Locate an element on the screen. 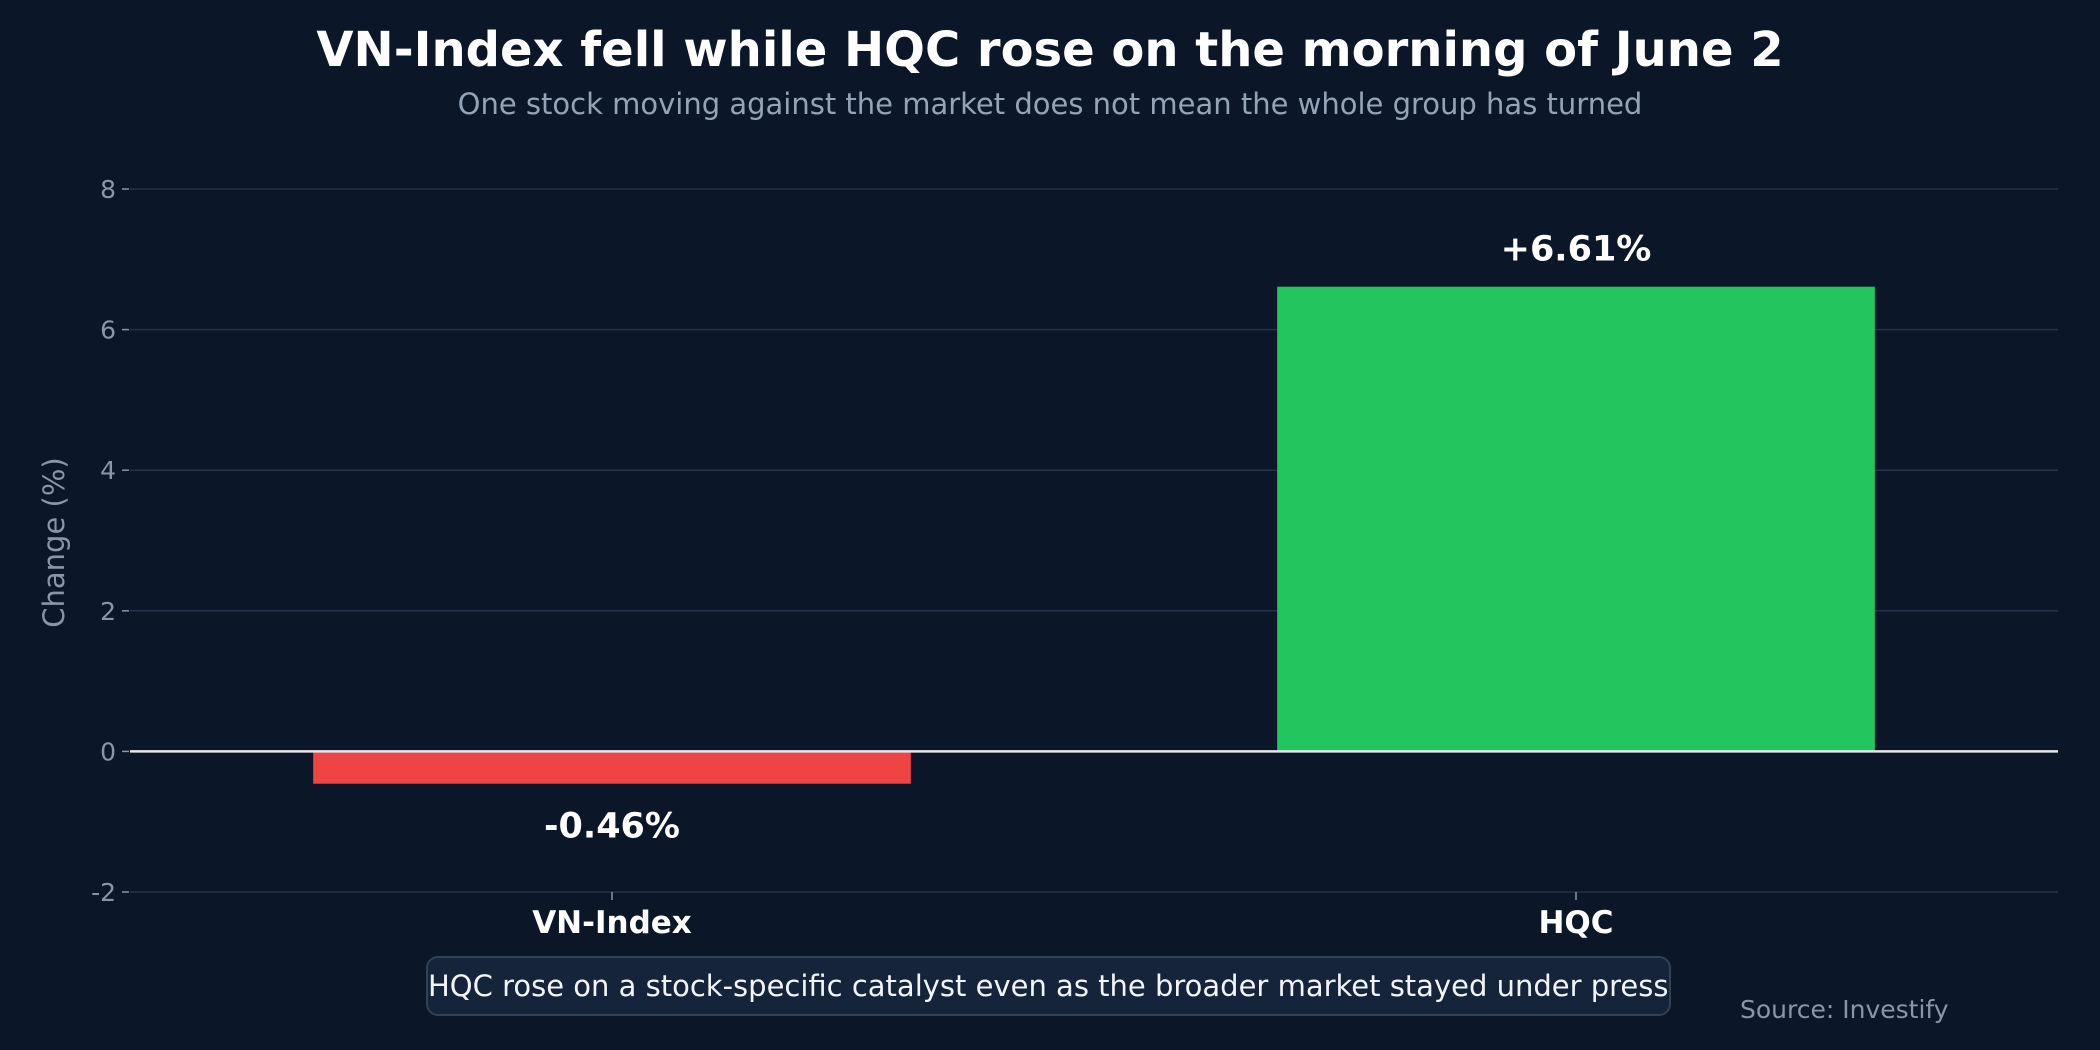 The image size is (2100, 1050). data-label: -0.46% is located at coordinates (612, 827).